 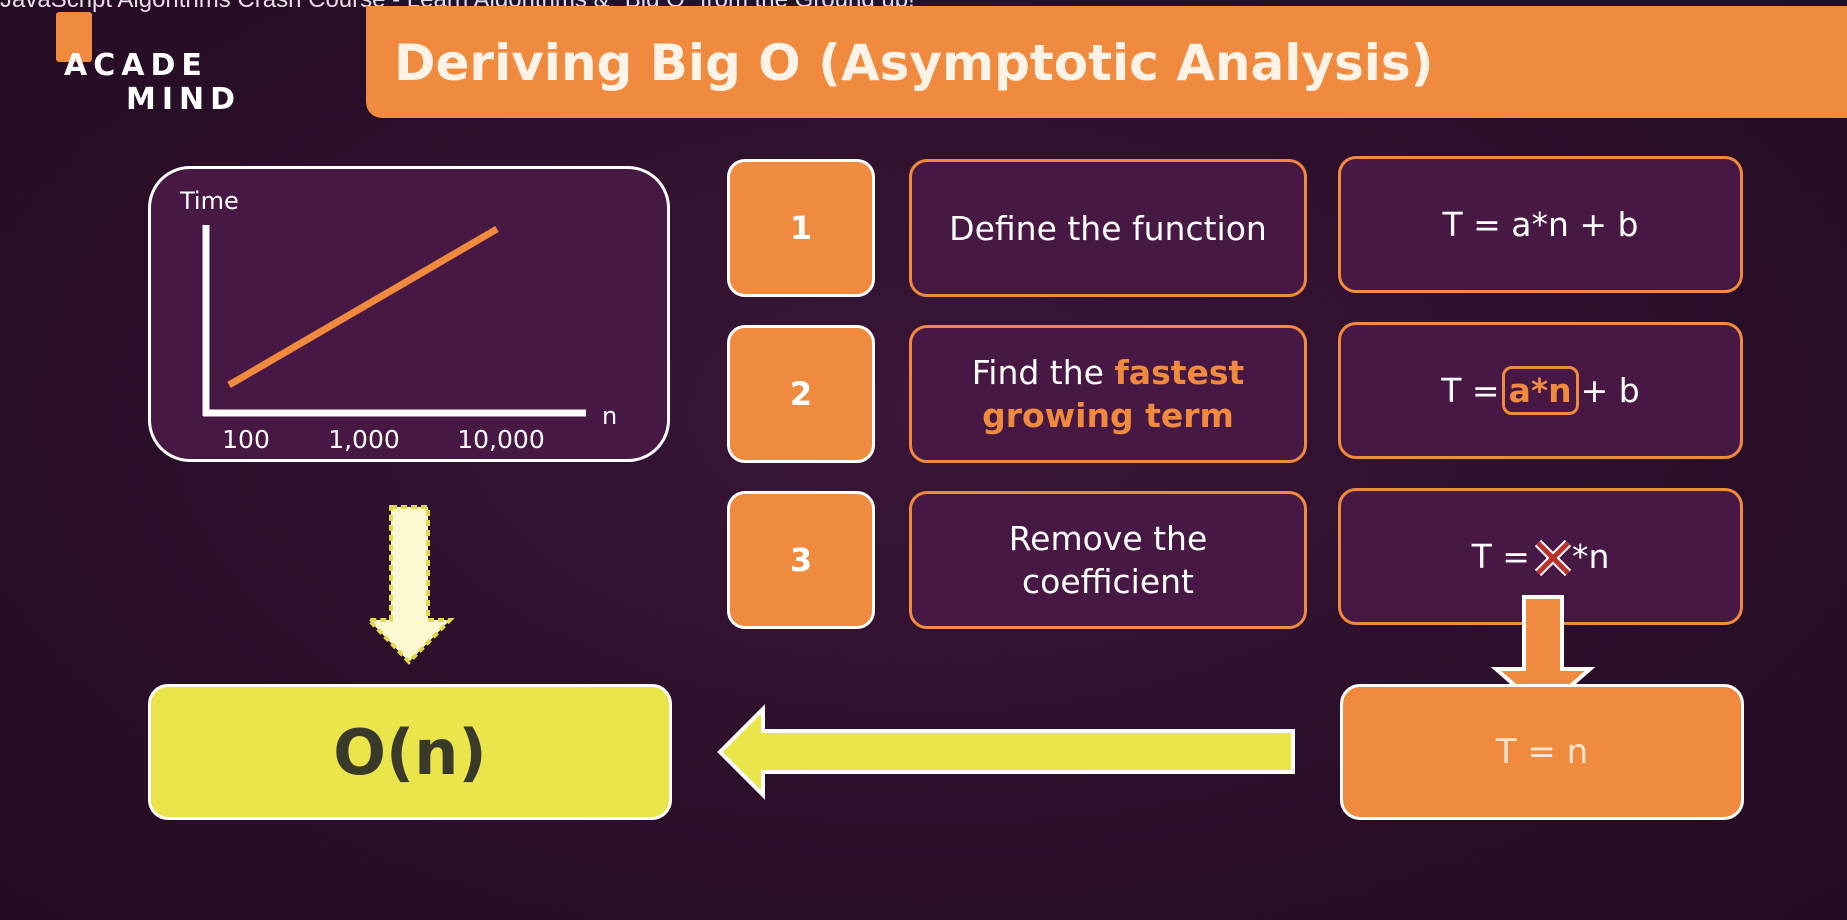 I want to click on left-arrow-yellow-icon, so click(x=1006, y=752).